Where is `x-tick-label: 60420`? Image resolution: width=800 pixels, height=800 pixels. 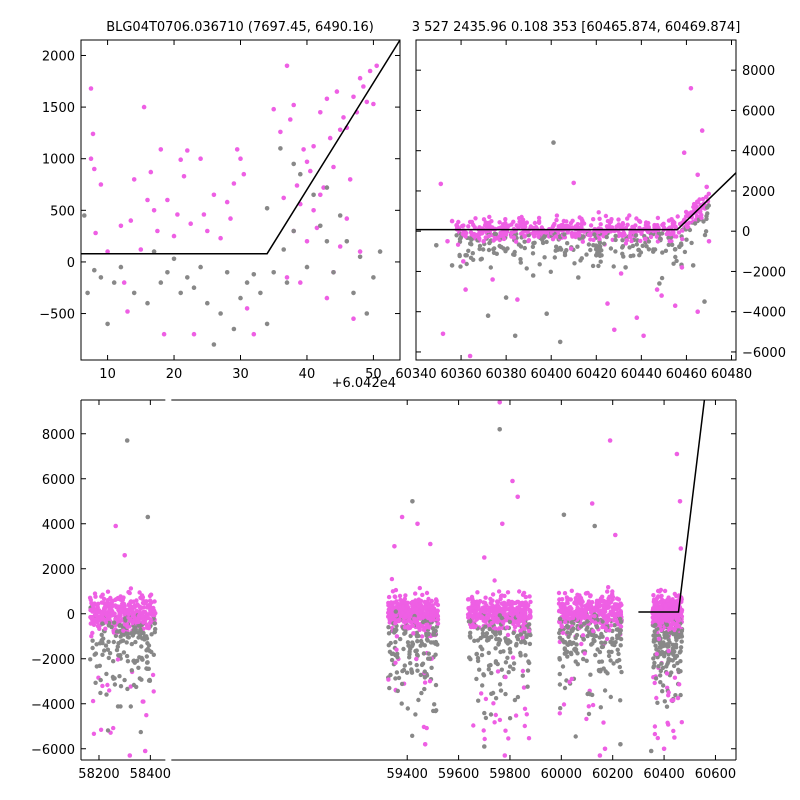 x-tick-label: 60420 is located at coordinates (596, 374).